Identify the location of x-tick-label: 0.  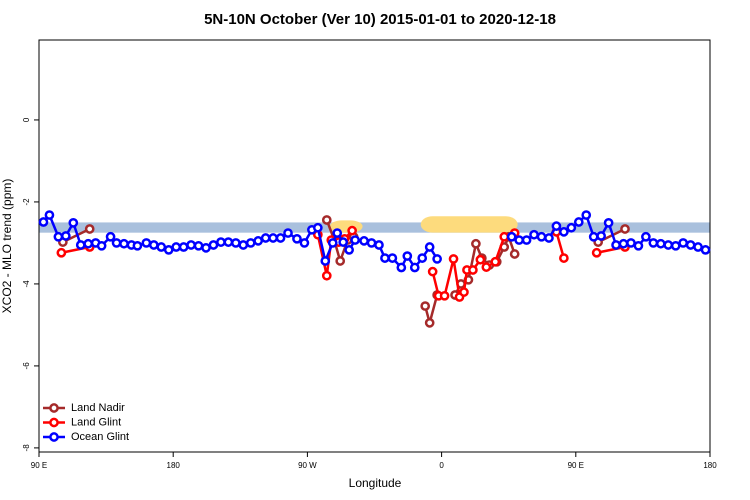
(441, 465).